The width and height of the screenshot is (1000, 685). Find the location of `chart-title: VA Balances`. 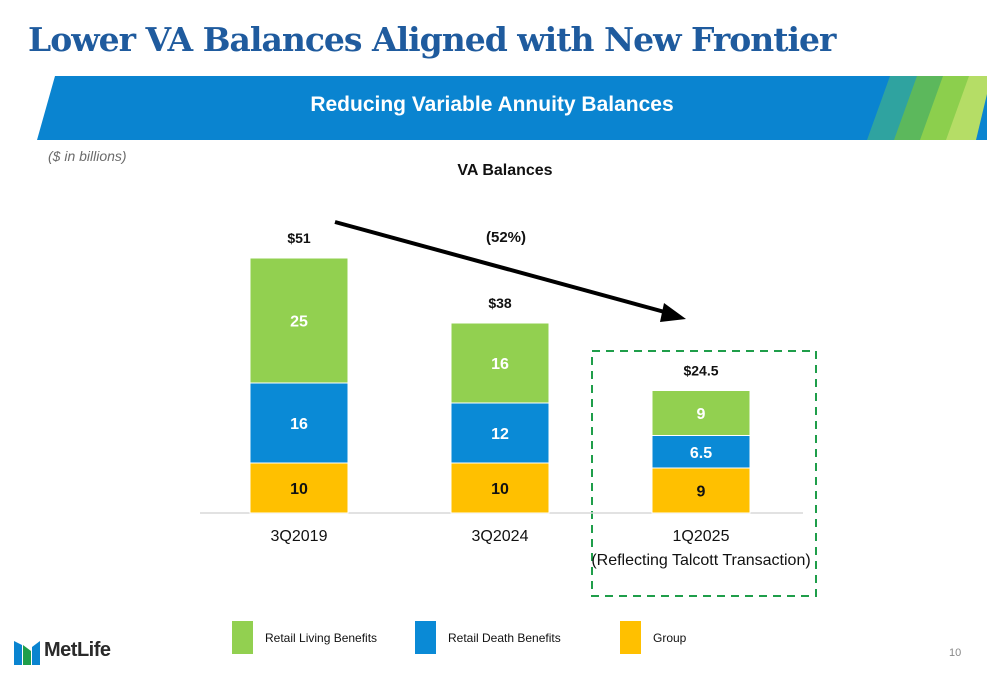

chart-title: VA Balances is located at coordinates (505, 170).